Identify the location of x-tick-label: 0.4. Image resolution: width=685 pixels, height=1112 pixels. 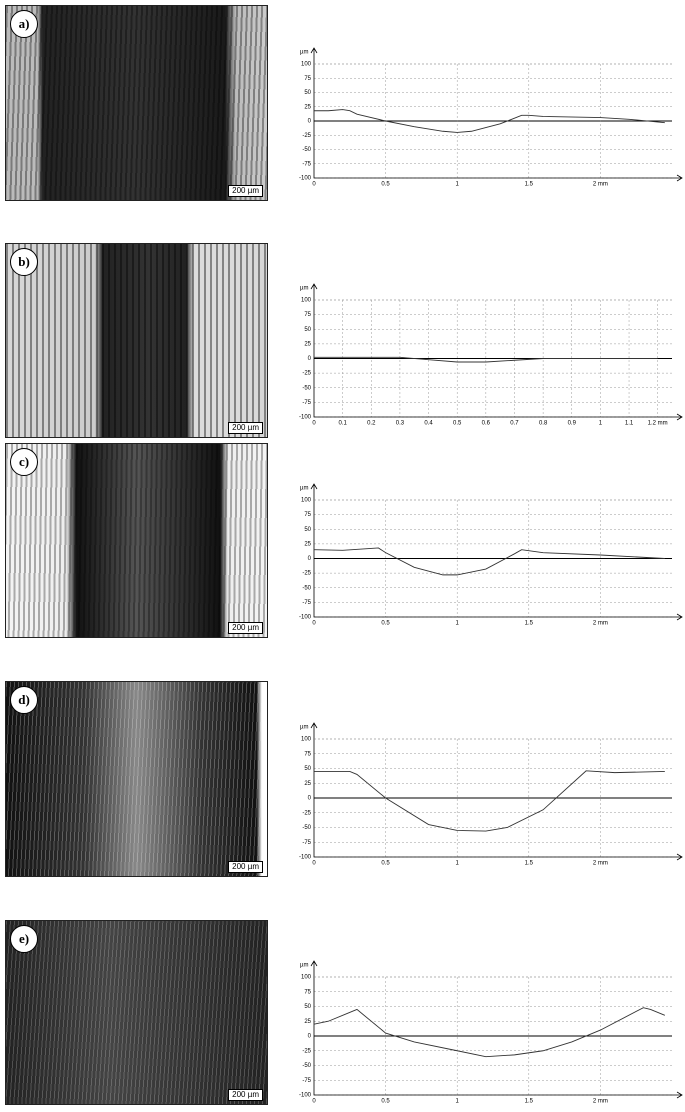
(428, 424).